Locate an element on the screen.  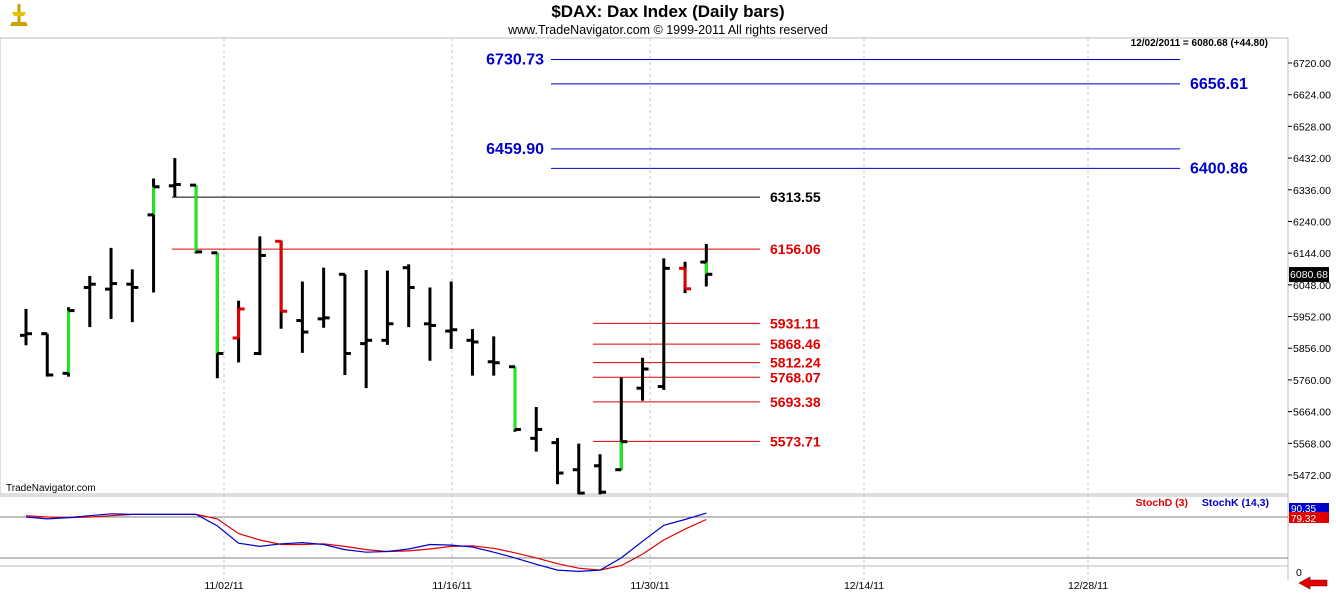
level-label: 5768.07 is located at coordinates (795, 377).